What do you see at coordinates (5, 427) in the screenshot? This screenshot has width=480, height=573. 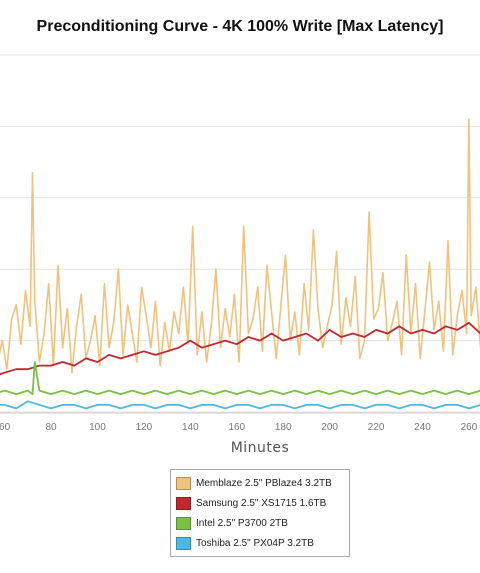 I see `x-tick-label: 60` at bounding box center [5, 427].